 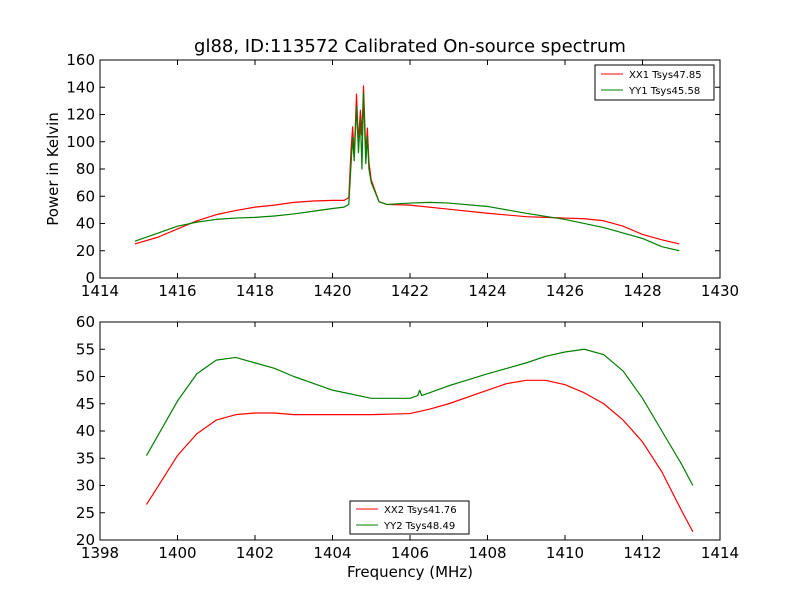 What do you see at coordinates (642, 291) in the screenshot?
I see `top-x-tick-label: 1428` at bounding box center [642, 291].